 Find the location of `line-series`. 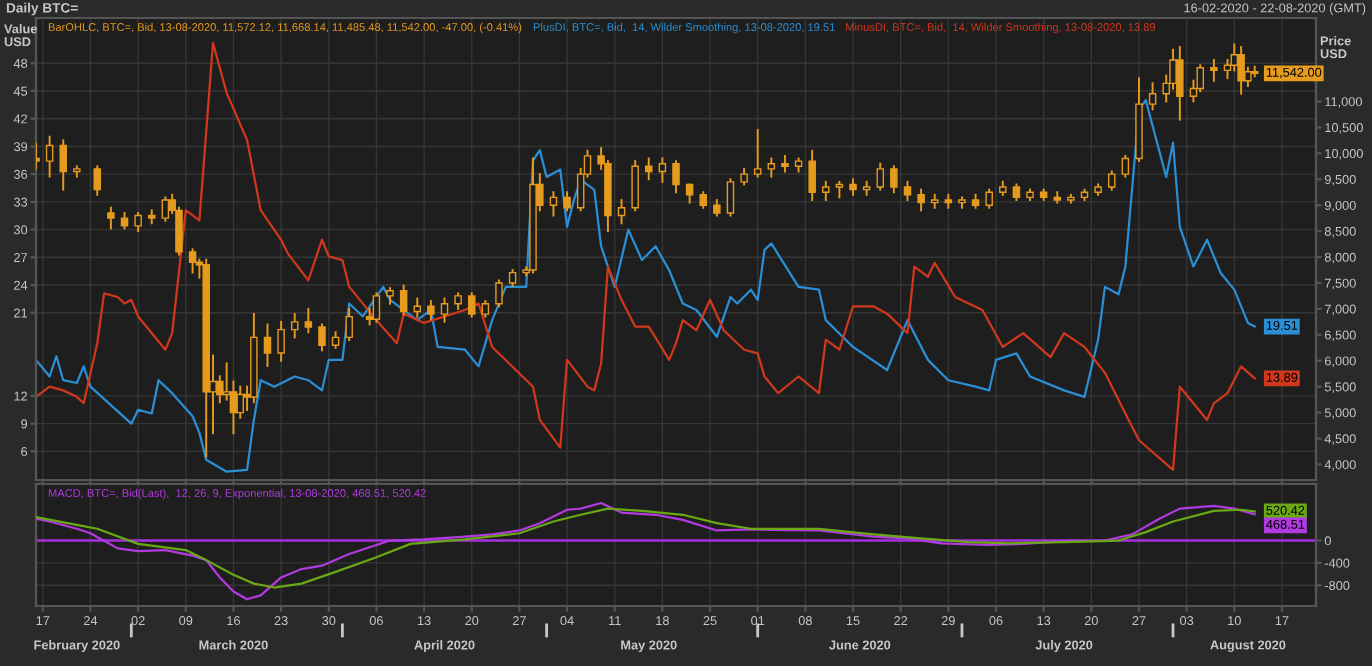

line-series is located at coordinates (646, 548).